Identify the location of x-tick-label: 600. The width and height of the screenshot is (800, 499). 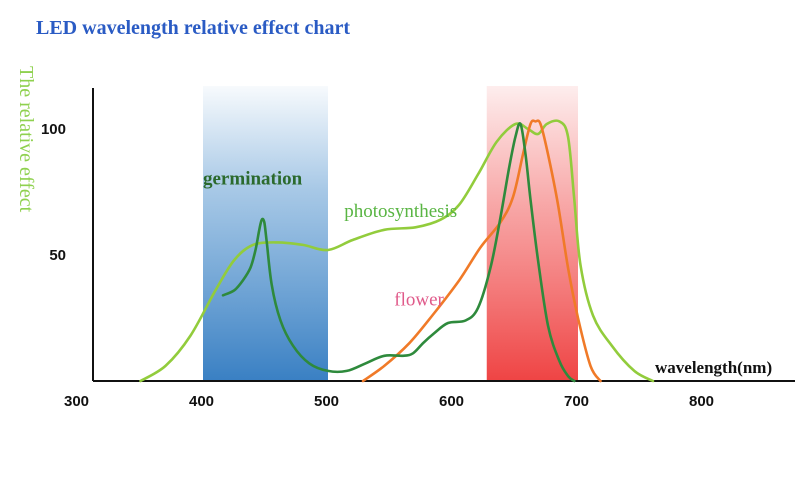
(451, 401).